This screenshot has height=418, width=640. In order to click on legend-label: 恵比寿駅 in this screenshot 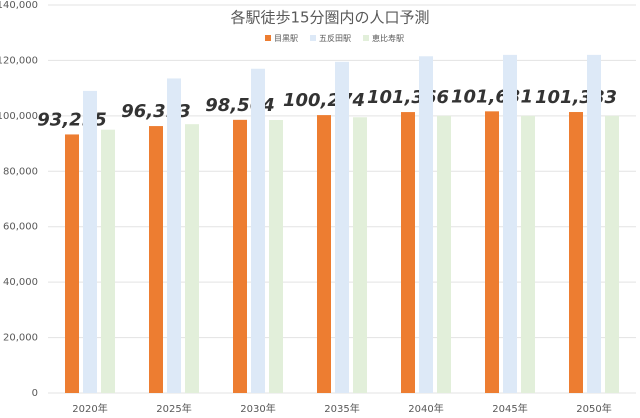, I will do `click(388, 38)`.